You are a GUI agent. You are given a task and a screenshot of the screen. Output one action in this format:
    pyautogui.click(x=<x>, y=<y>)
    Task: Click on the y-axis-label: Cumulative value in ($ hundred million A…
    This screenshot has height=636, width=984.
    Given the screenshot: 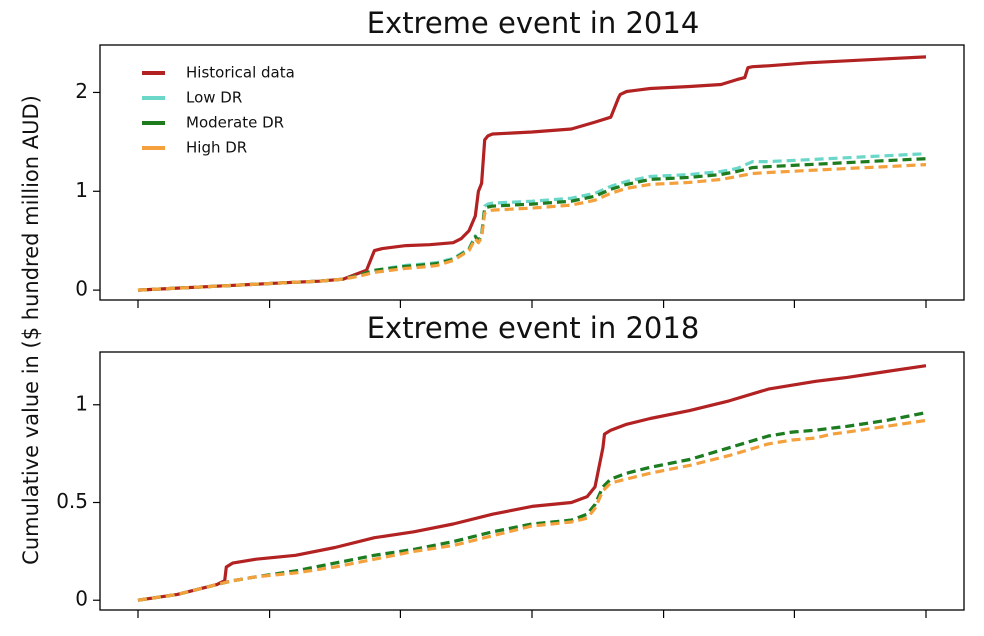 What is the action you would take?
    pyautogui.click(x=31, y=330)
    